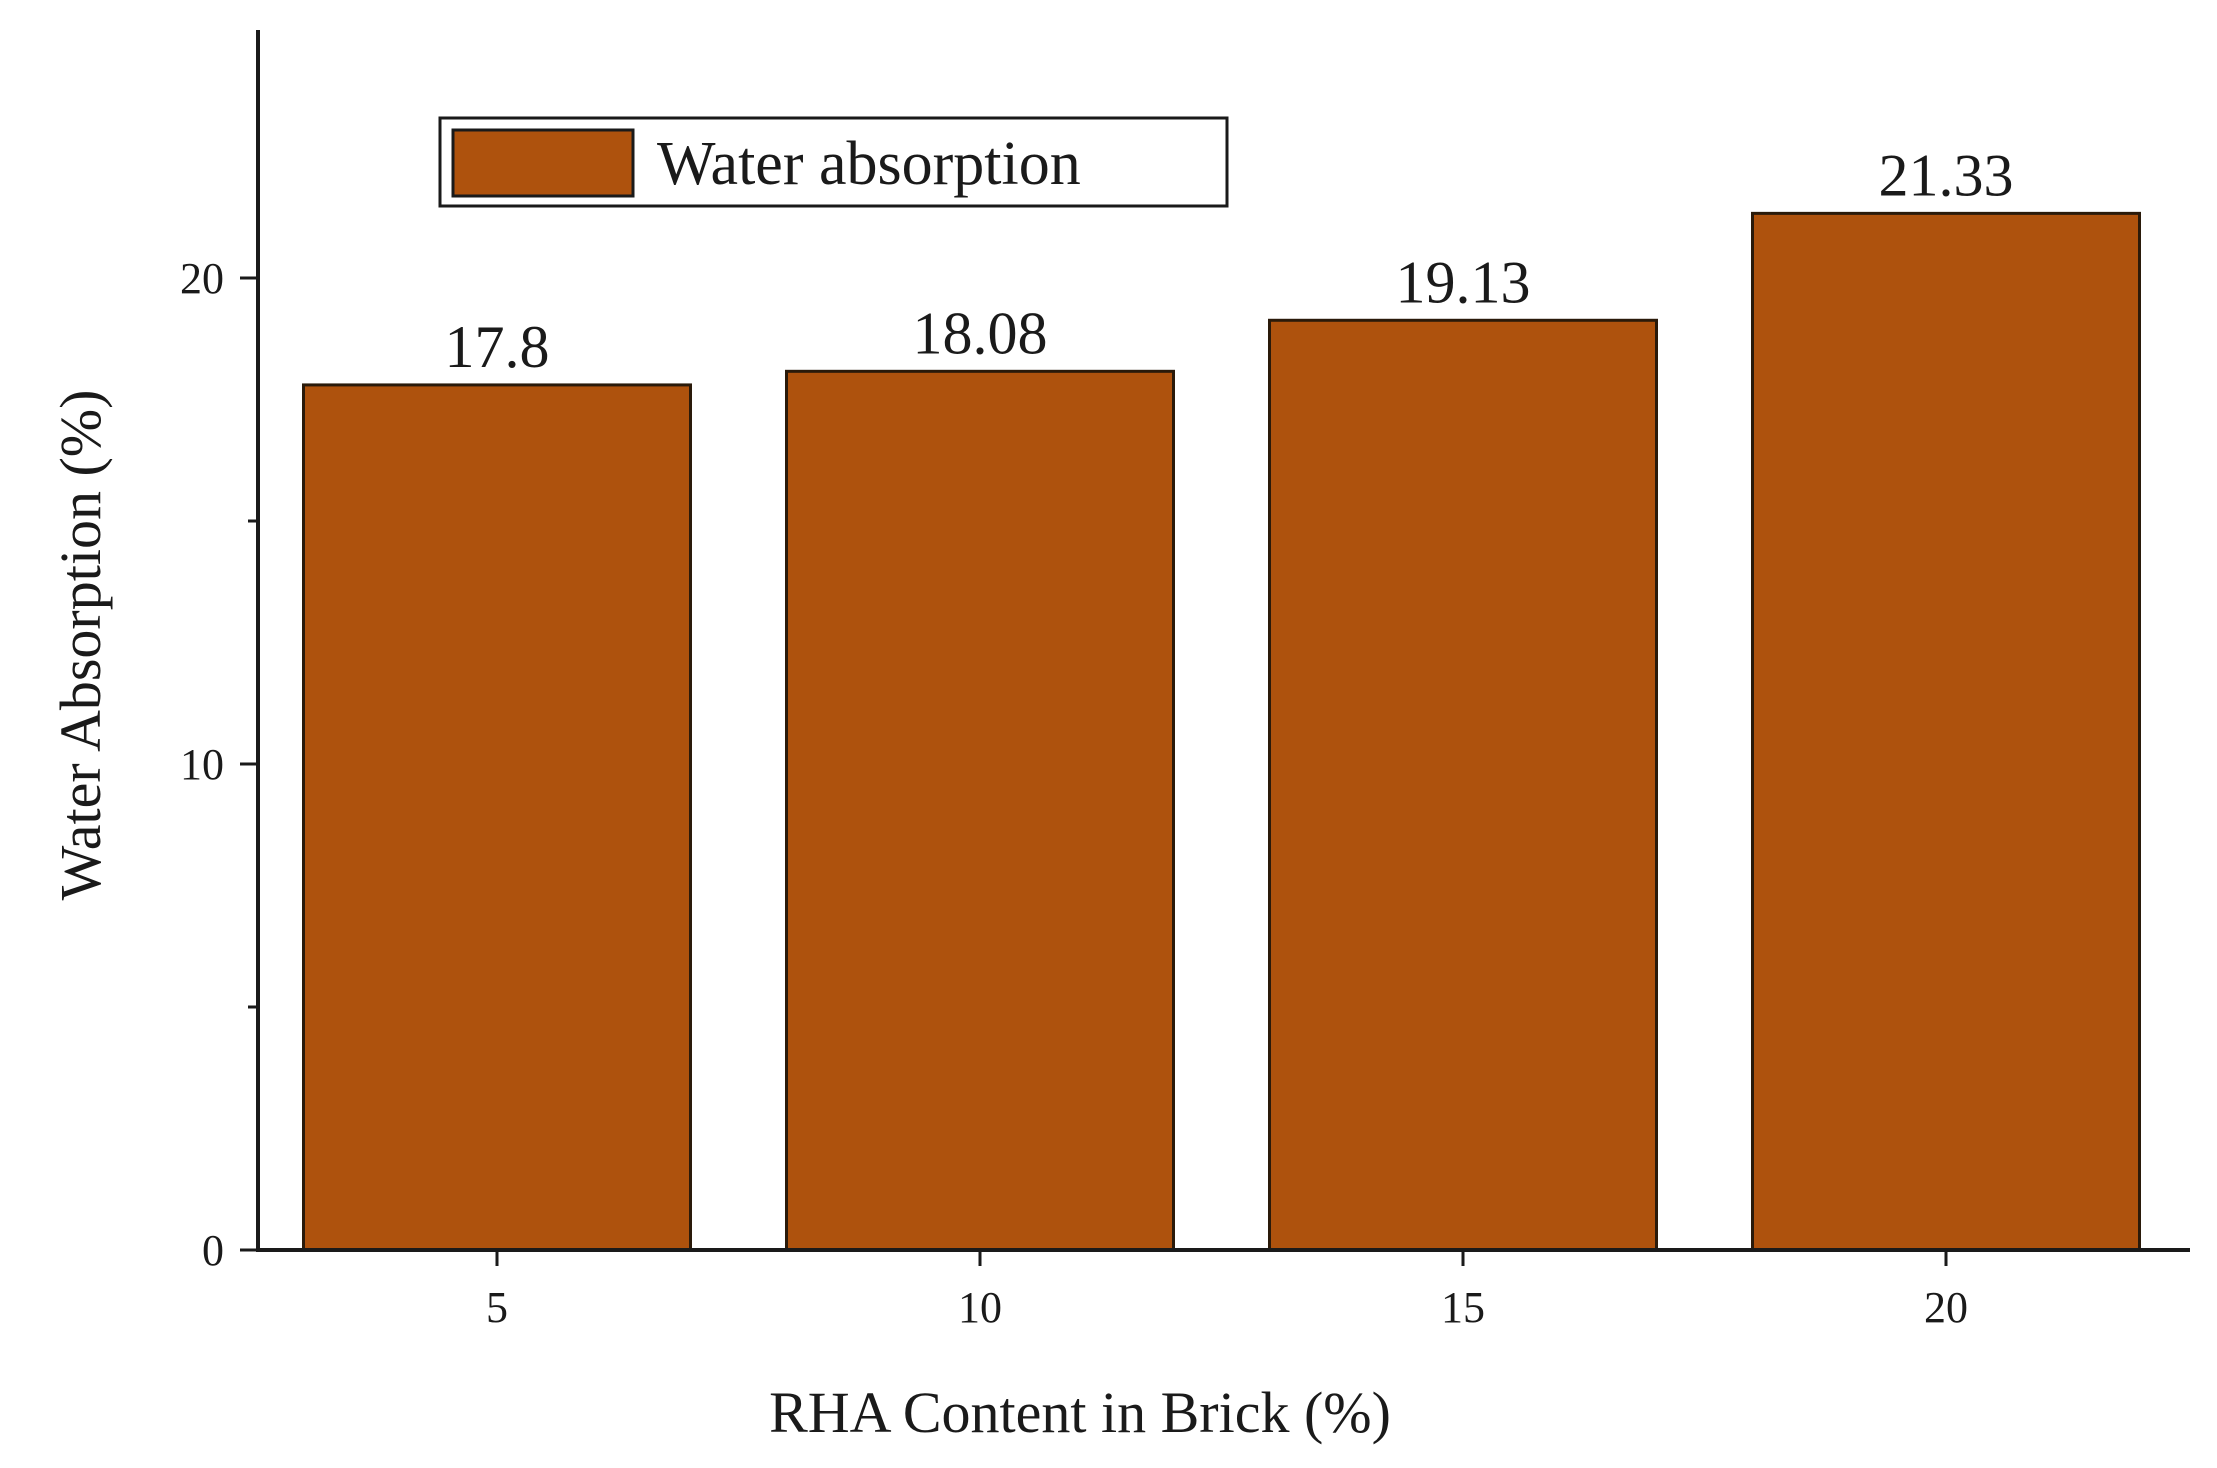 This screenshot has width=2217, height=1468. Describe the element at coordinates (869, 164) in the screenshot. I see `legend-label: Water absorption` at that location.